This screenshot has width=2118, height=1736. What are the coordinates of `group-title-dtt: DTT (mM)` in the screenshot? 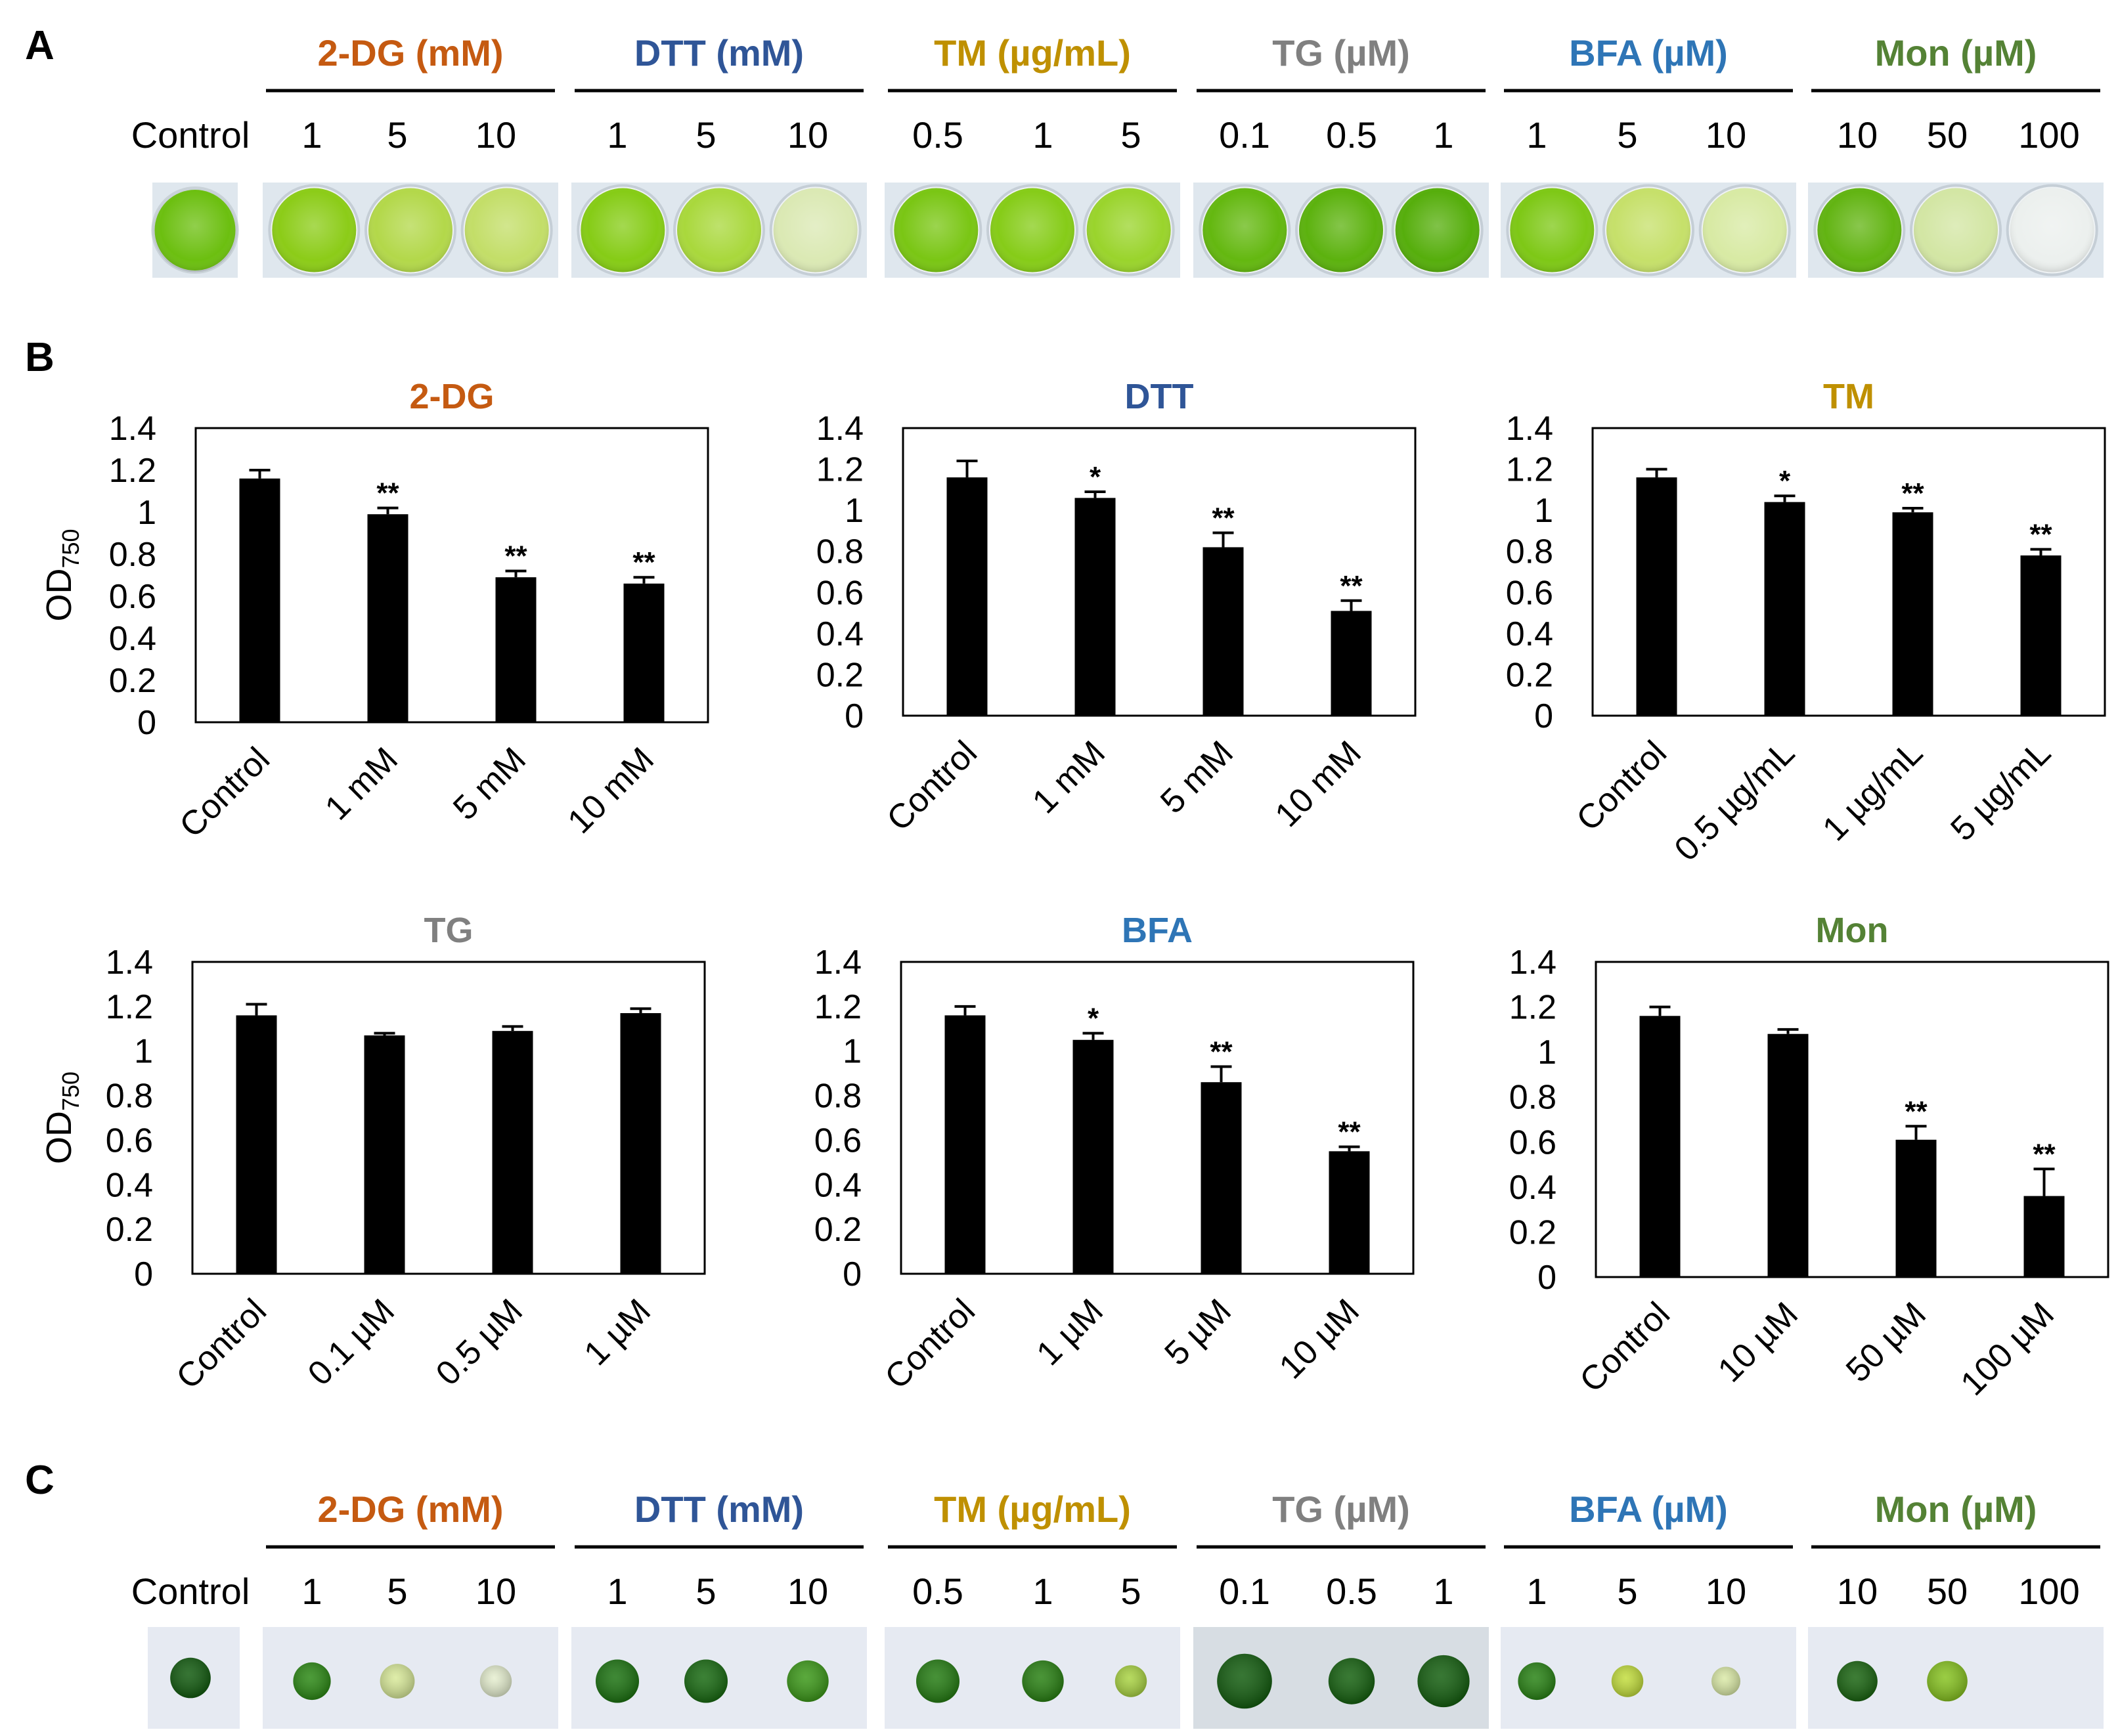 It's located at (719, 1509).